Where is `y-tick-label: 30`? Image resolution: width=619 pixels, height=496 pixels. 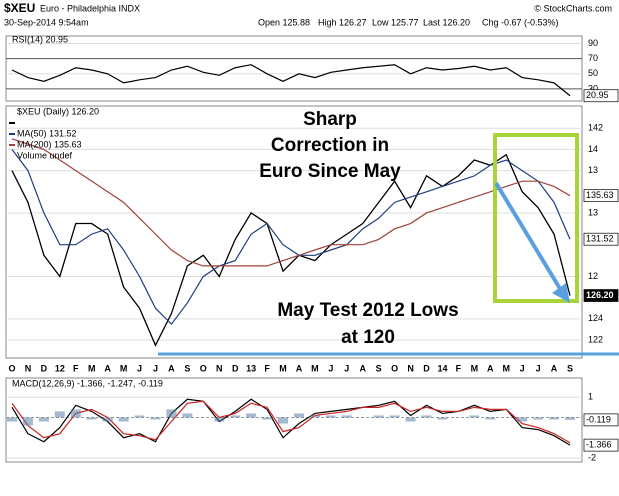
y-tick-label: 30 is located at coordinates (593, 88).